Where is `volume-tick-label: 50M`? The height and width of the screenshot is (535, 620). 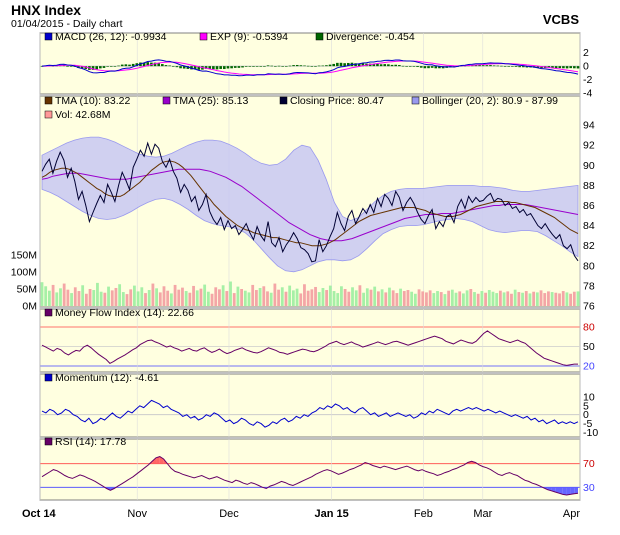
volume-tick-label: 50M is located at coordinates (27, 290).